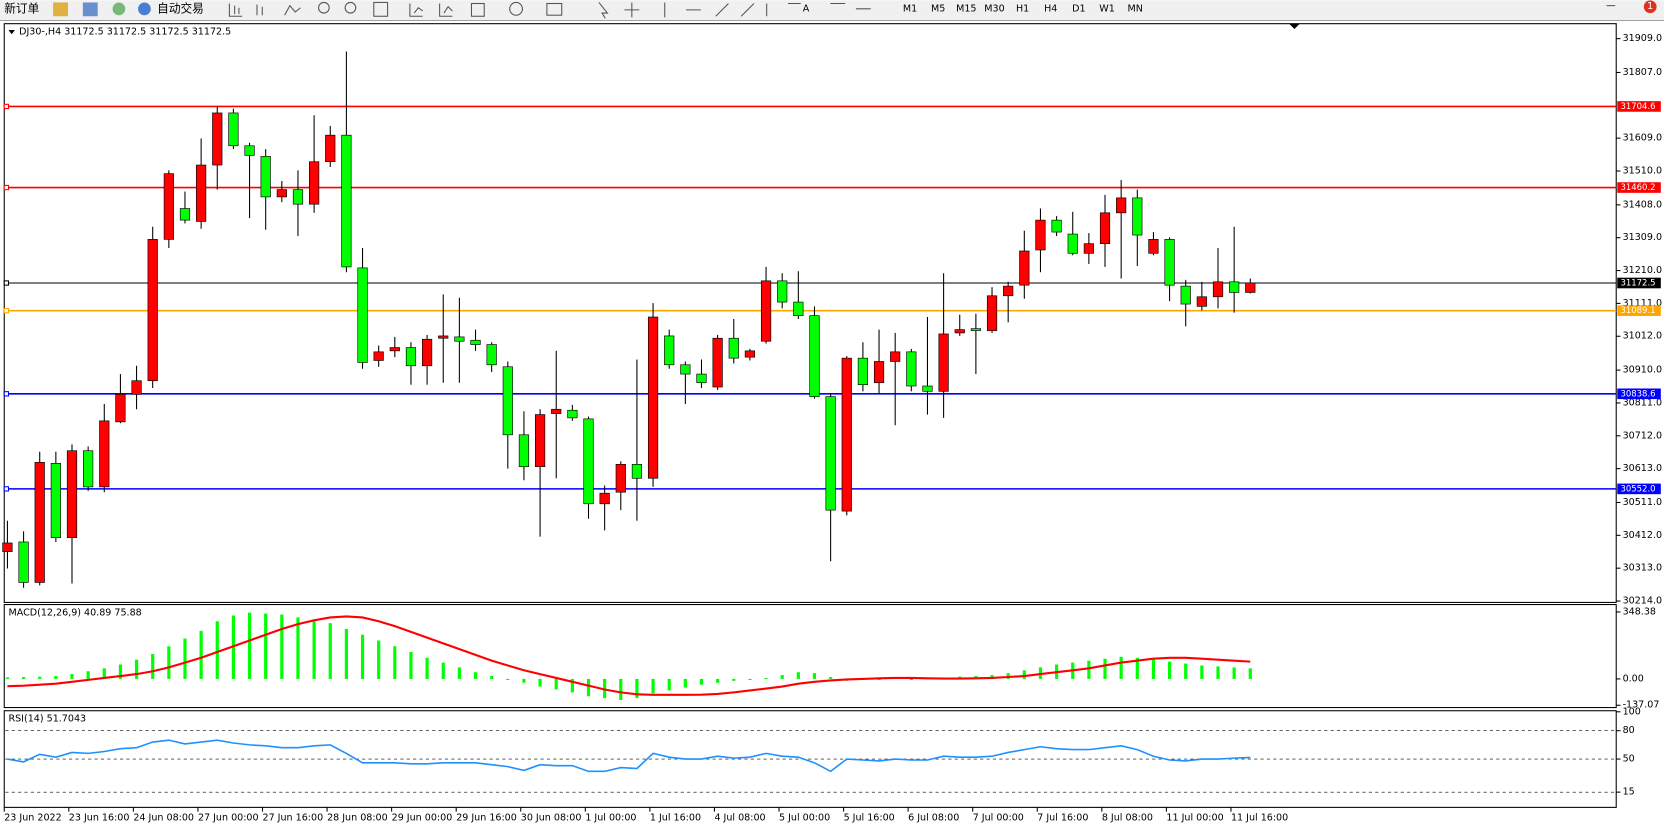 This screenshot has height=834, width=1664. Describe the element at coordinates (966, 8) in the screenshot. I see `timeframe-button: M15` at that location.